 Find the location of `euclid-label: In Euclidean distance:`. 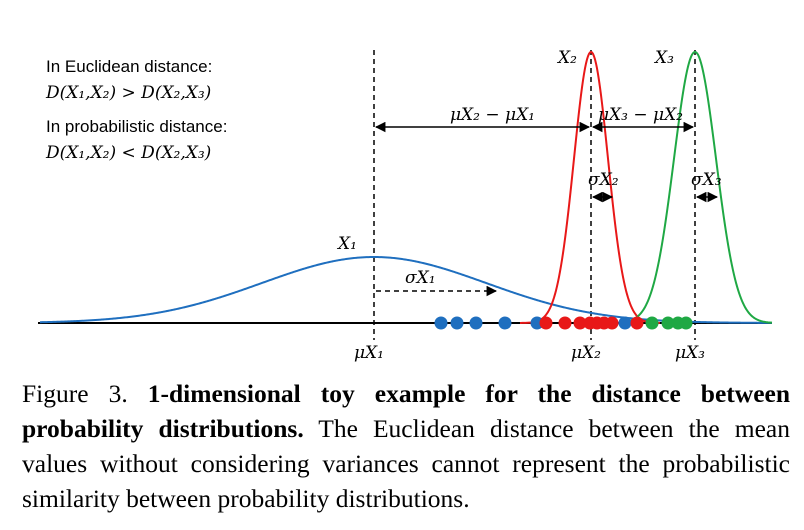

euclid-label: In Euclidean distance: is located at coordinates (129, 66).